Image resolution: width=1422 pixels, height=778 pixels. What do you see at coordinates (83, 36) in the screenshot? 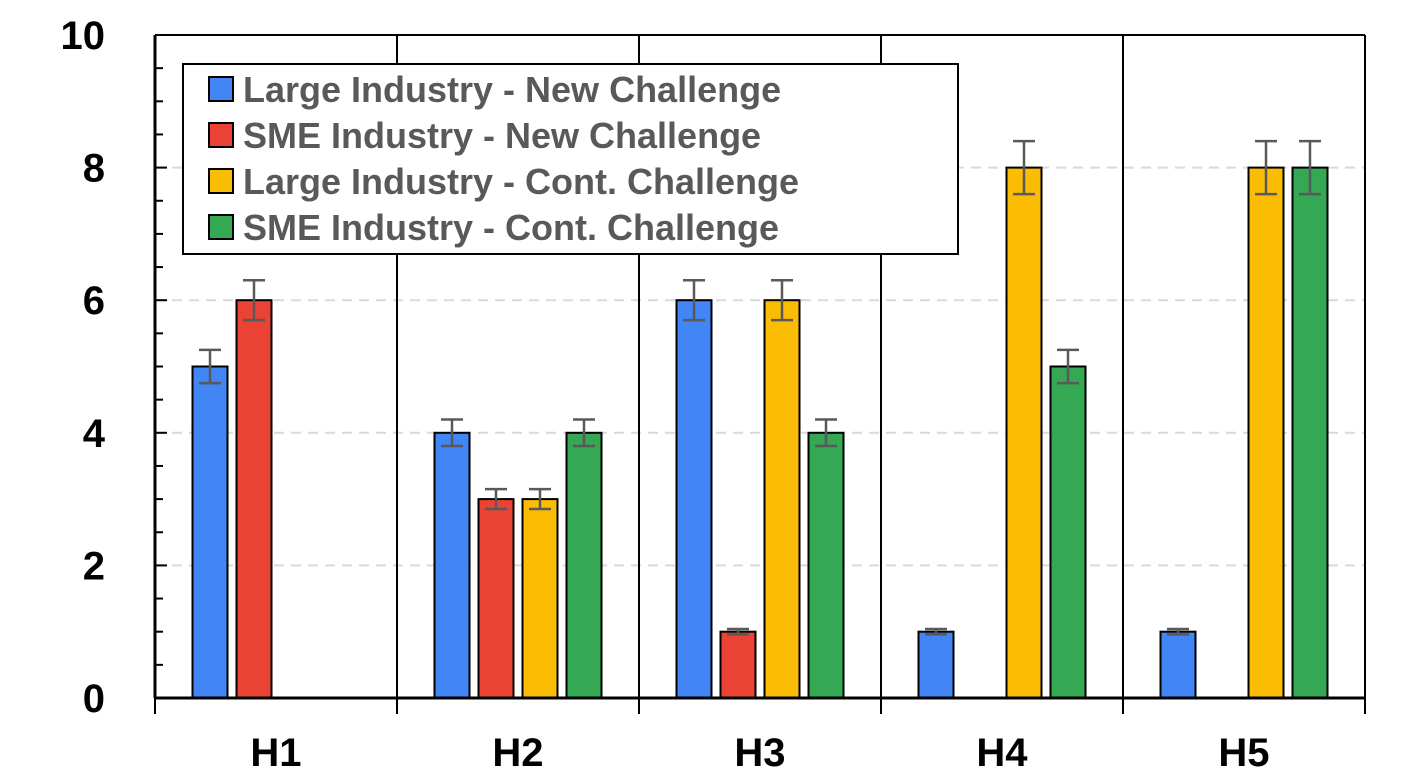
I see `y-tick-label: 10` at bounding box center [83, 36].